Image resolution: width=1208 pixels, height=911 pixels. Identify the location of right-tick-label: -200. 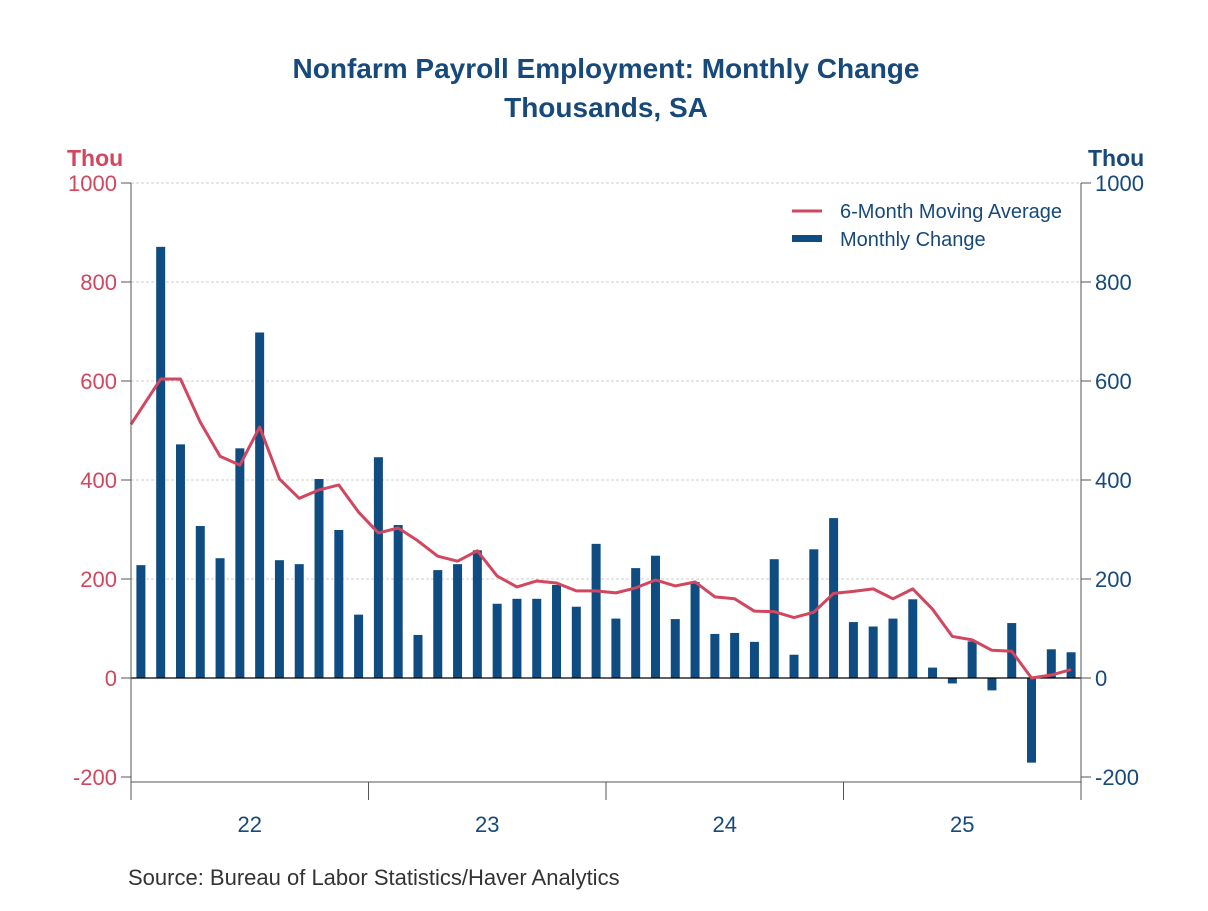
(1117, 777).